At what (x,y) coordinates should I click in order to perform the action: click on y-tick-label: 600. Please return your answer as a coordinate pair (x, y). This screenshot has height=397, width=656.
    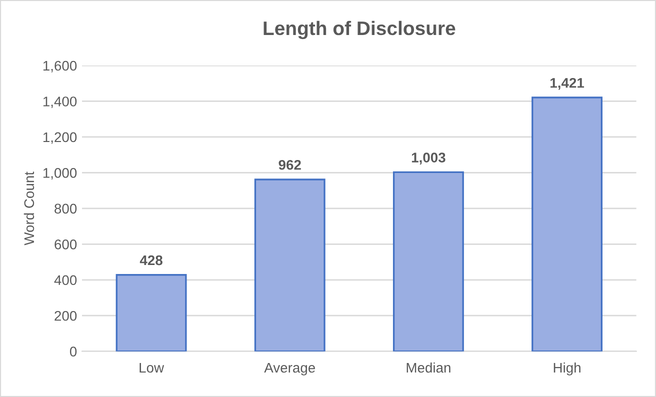
    Looking at the image, I should click on (65, 244).